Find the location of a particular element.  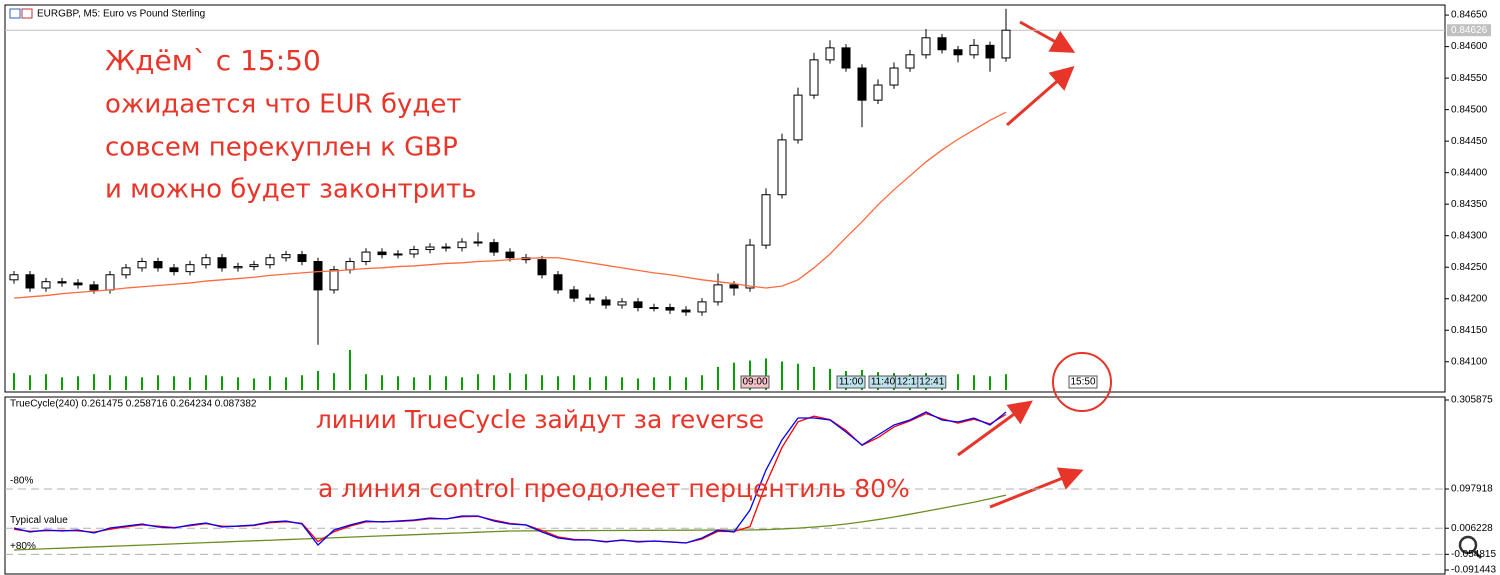

zoom-icon is located at coordinates (1470, 547).